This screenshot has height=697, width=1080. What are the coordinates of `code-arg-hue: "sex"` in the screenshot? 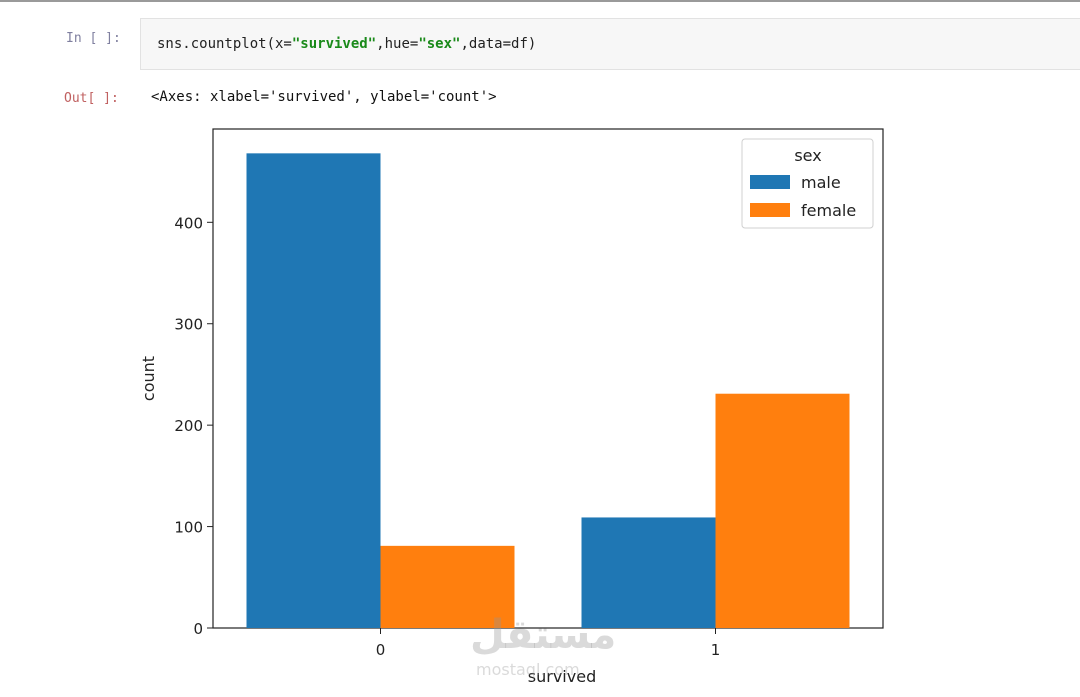 It's located at (439, 44).